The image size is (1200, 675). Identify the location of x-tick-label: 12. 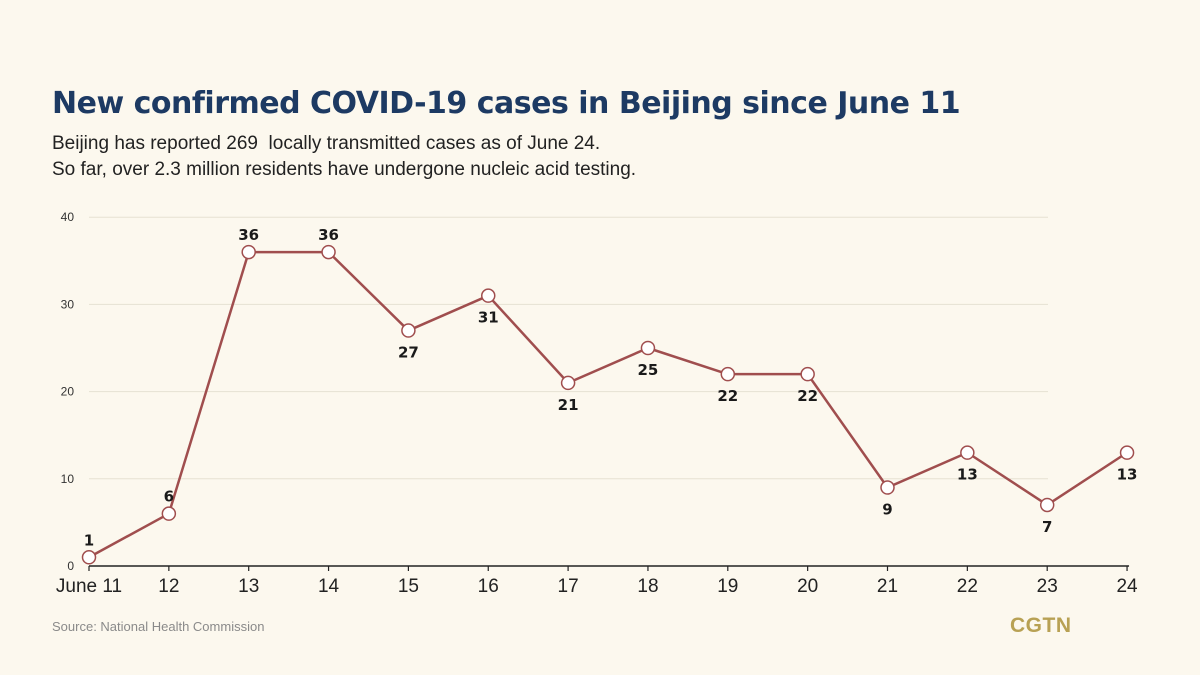
(168, 586).